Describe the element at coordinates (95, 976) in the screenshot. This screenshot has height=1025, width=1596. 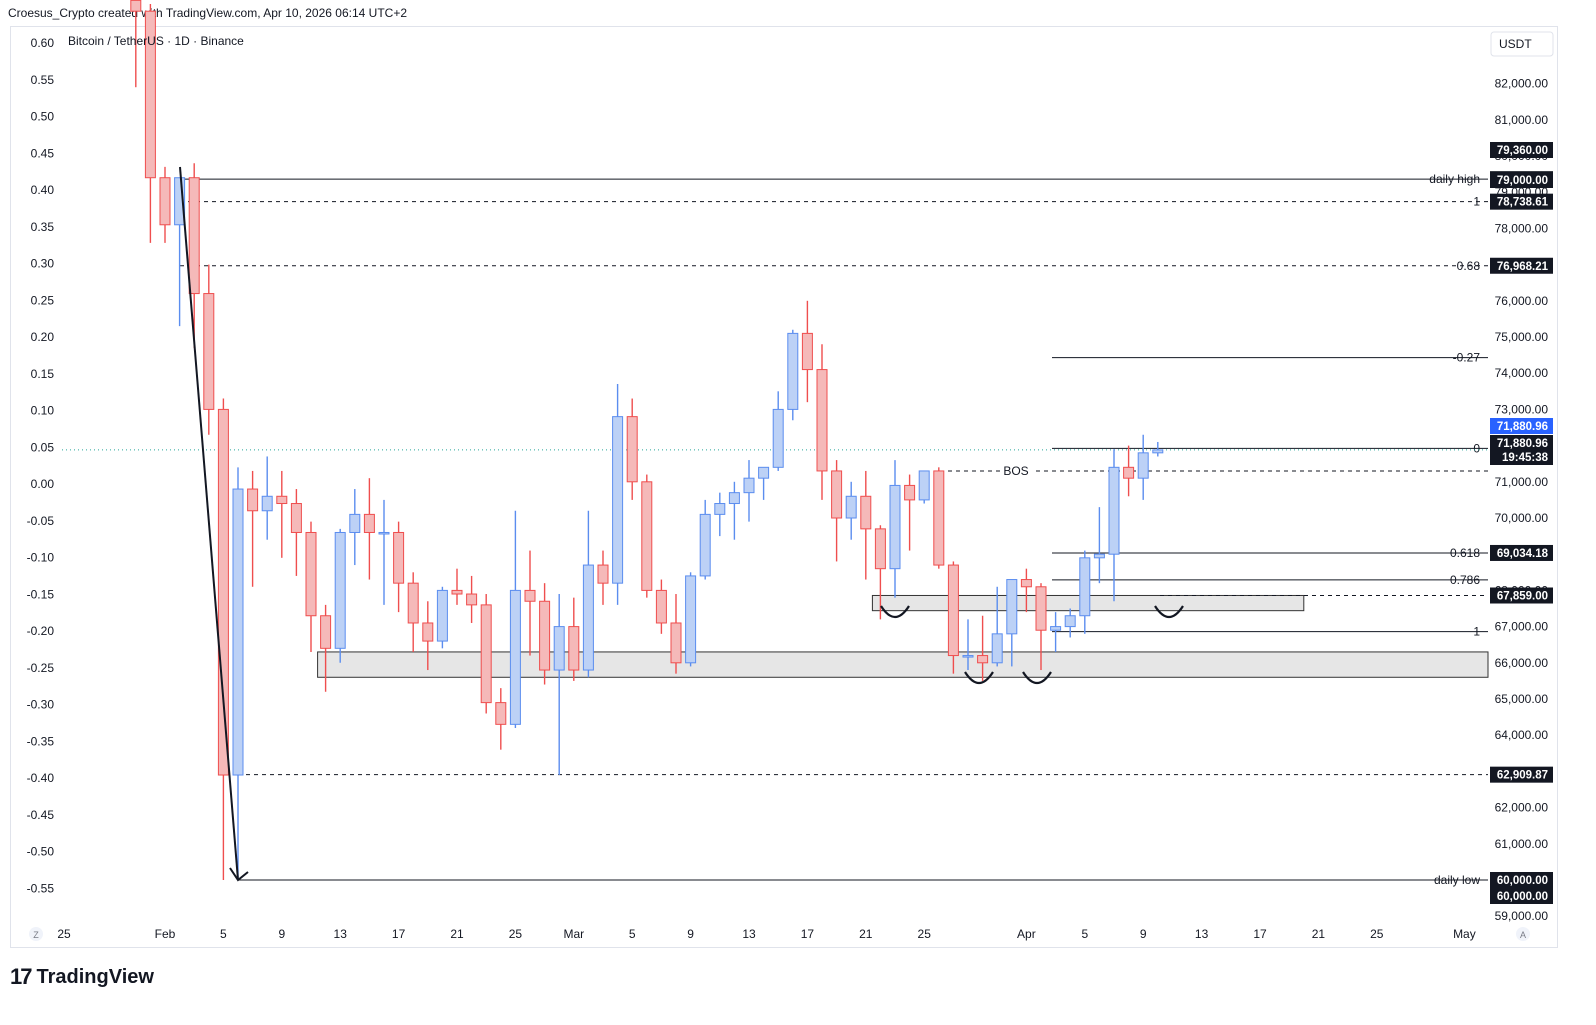
I see `brand-name: TradingView` at that location.